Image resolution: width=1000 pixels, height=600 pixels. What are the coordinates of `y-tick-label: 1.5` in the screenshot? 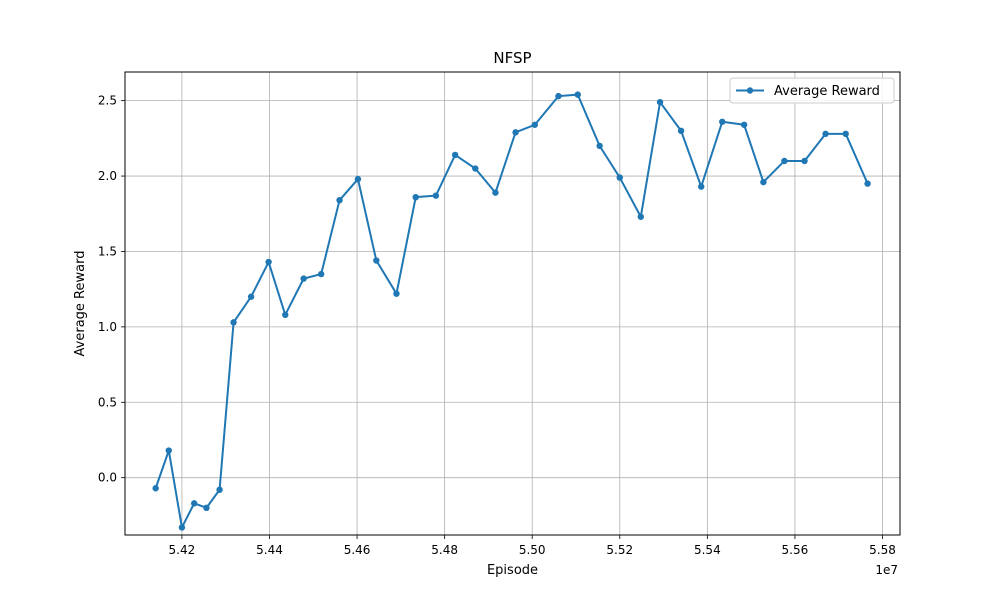 It's located at (107, 251).